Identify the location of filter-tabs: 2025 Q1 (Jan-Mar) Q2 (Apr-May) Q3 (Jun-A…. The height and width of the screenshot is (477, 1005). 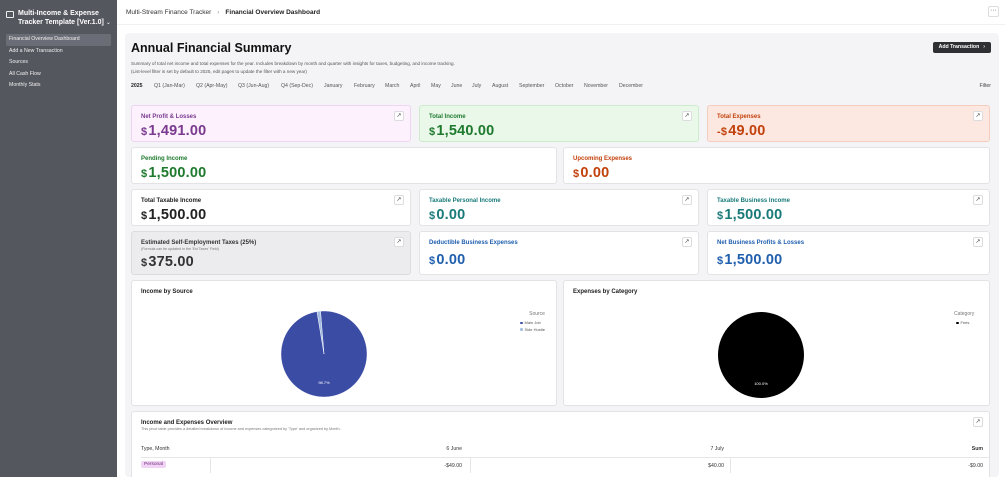
(561, 87).